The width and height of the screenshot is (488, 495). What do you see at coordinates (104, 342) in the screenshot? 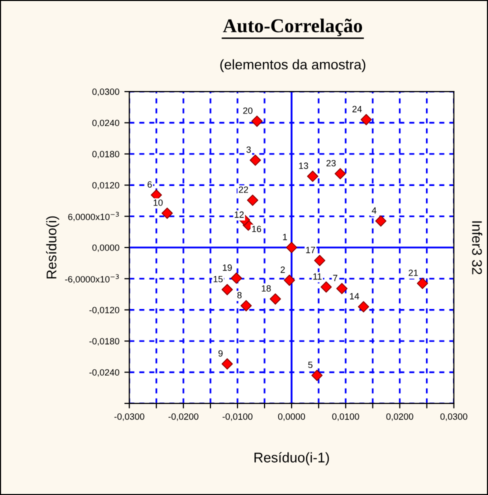
I see `y-tick-label: -0,0180` at bounding box center [104, 342].